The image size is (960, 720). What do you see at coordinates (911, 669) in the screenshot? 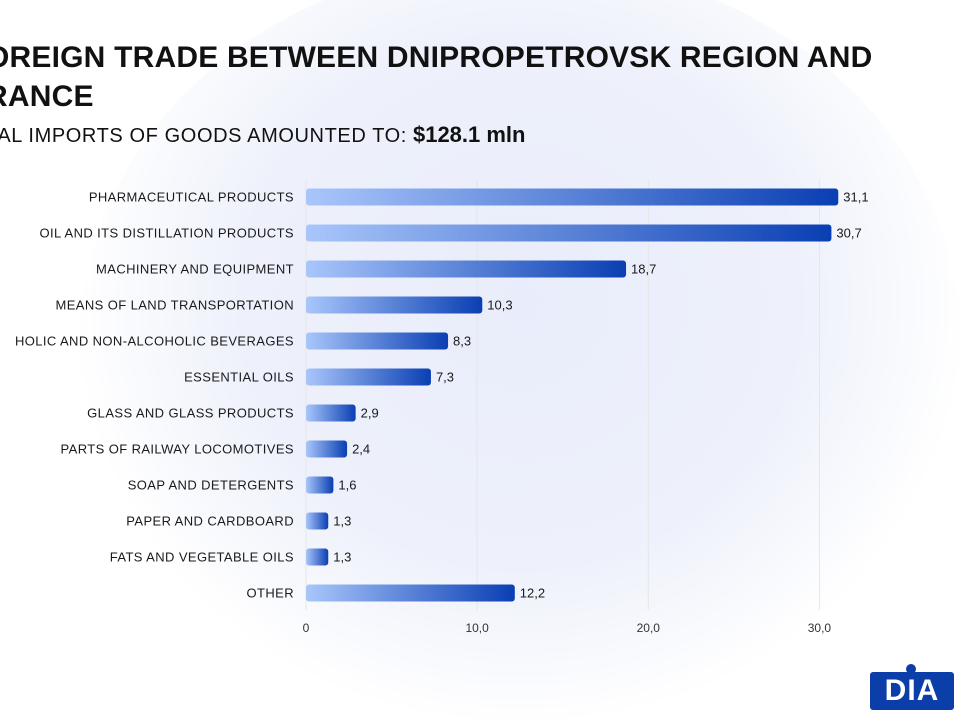
I see `logo-dot` at bounding box center [911, 669].